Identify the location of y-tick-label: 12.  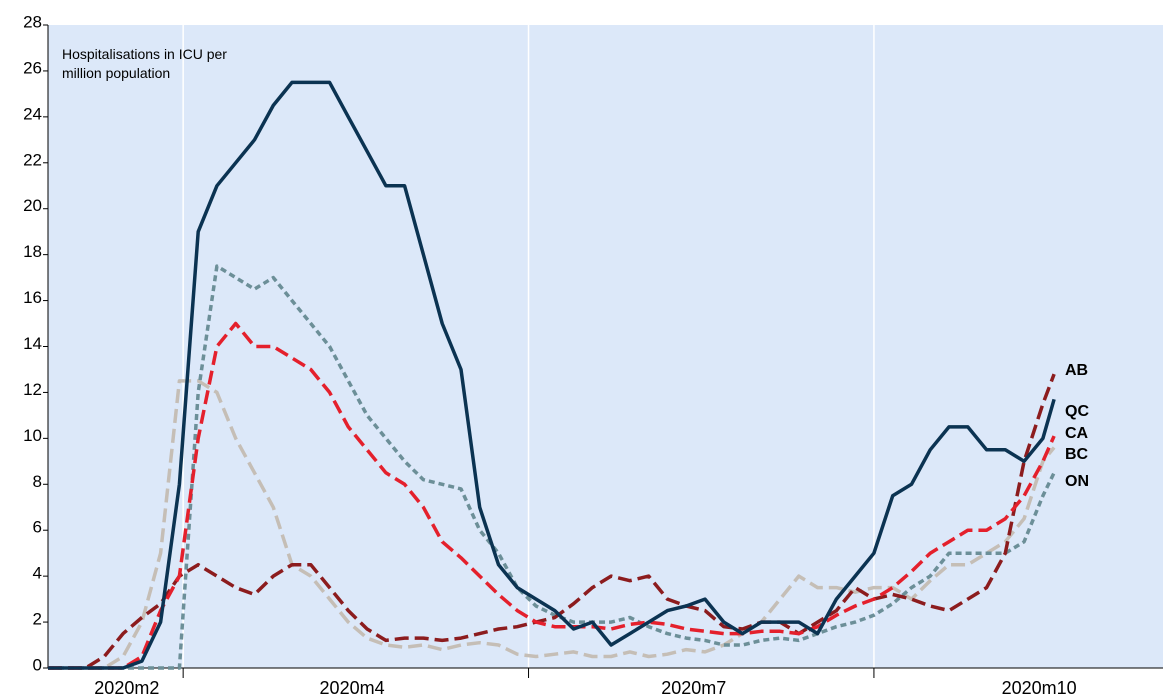
(32, 389).